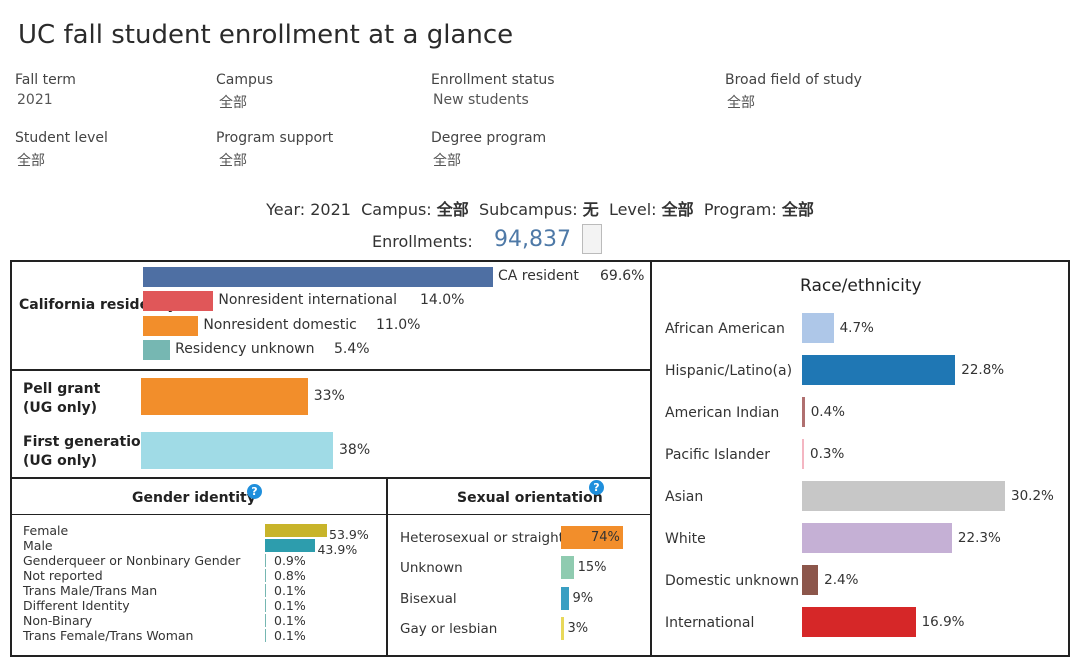 The image size is (1080, 657). I want to click on gender-category-label: Trans Female/Trans Woman, so click(108, 635).